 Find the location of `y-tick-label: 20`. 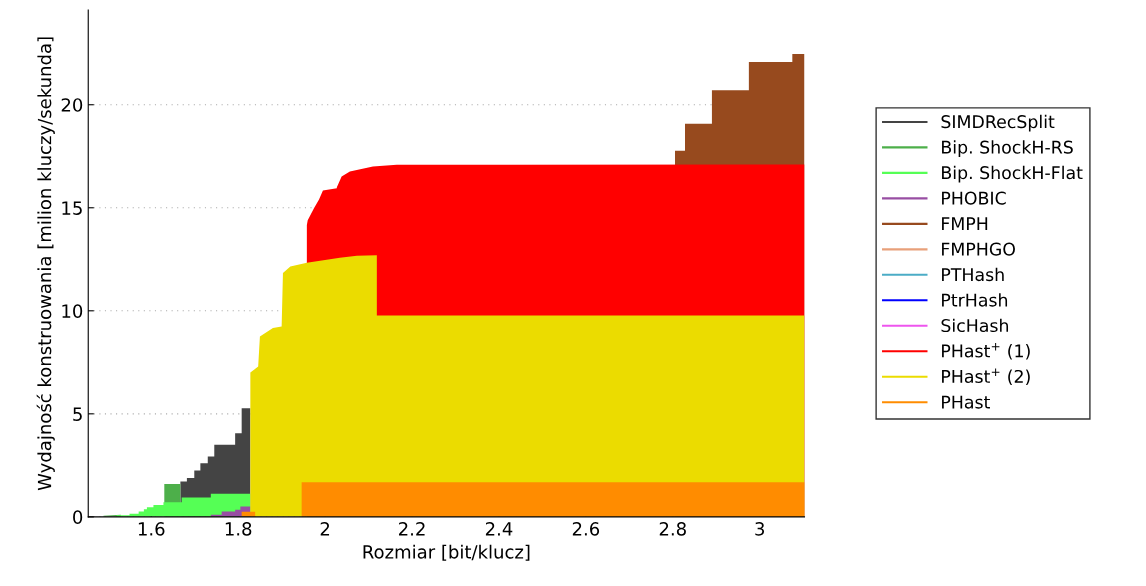

y-tick-label: 20 is located at coordinates (72, 105).